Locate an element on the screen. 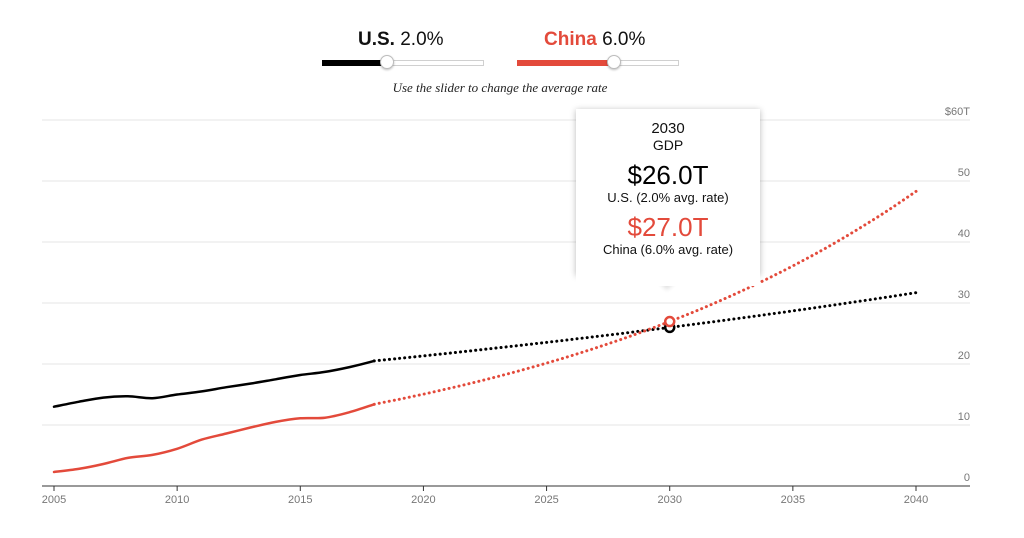 The height and width of the screenshot is (538, 1024). x-tick-label-2015: 2015 is located at coordinates (300, 500).